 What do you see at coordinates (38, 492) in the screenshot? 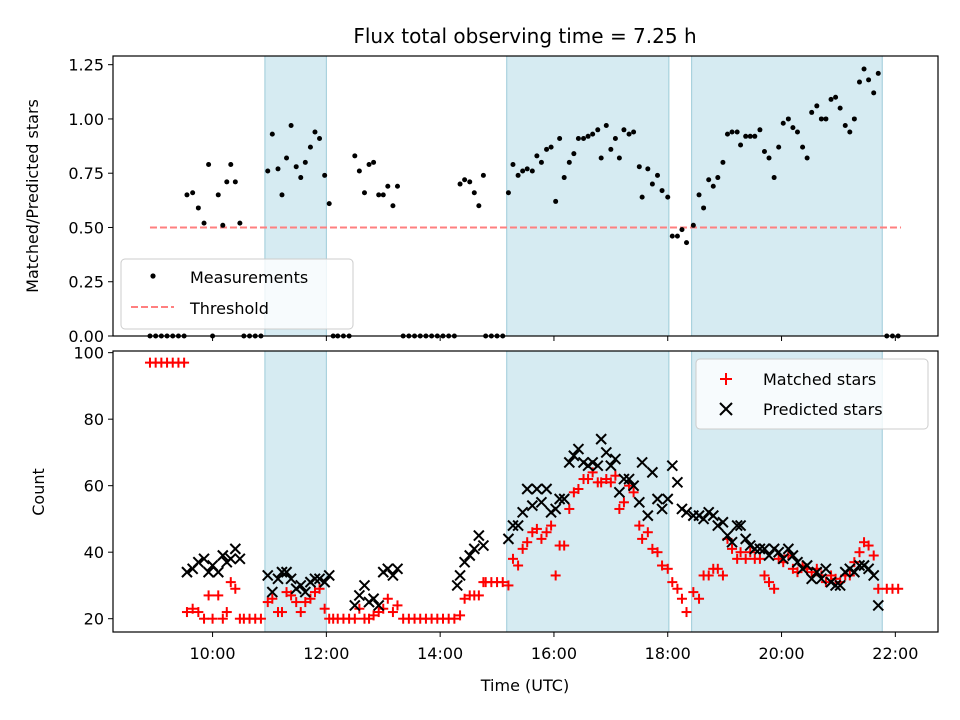
I see `y-axis-label: Count` at bounding box center [38, 492].